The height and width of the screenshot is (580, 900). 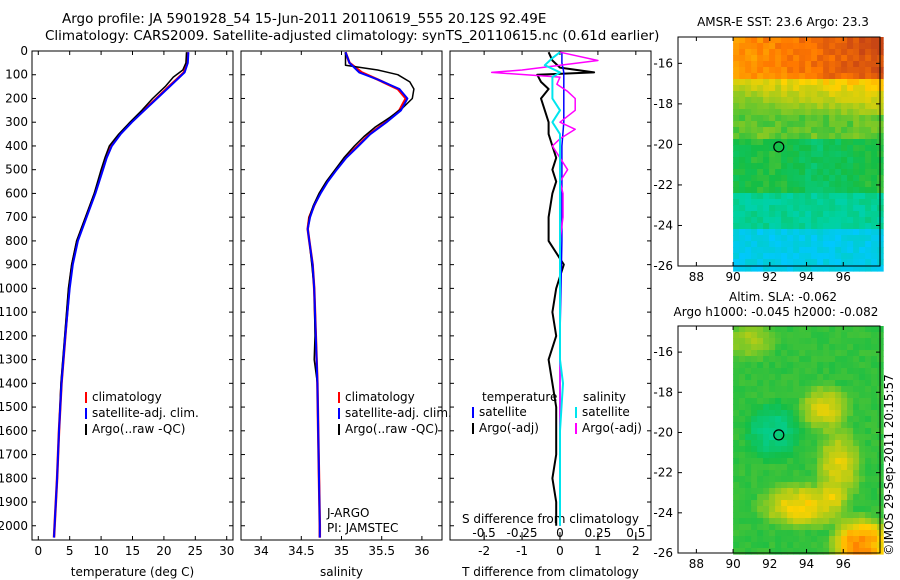 What do you see at coordinates (301, 551) in the screenshot?
I see `salinity-tick-label: 34.5` at bounding box center [301, 551].